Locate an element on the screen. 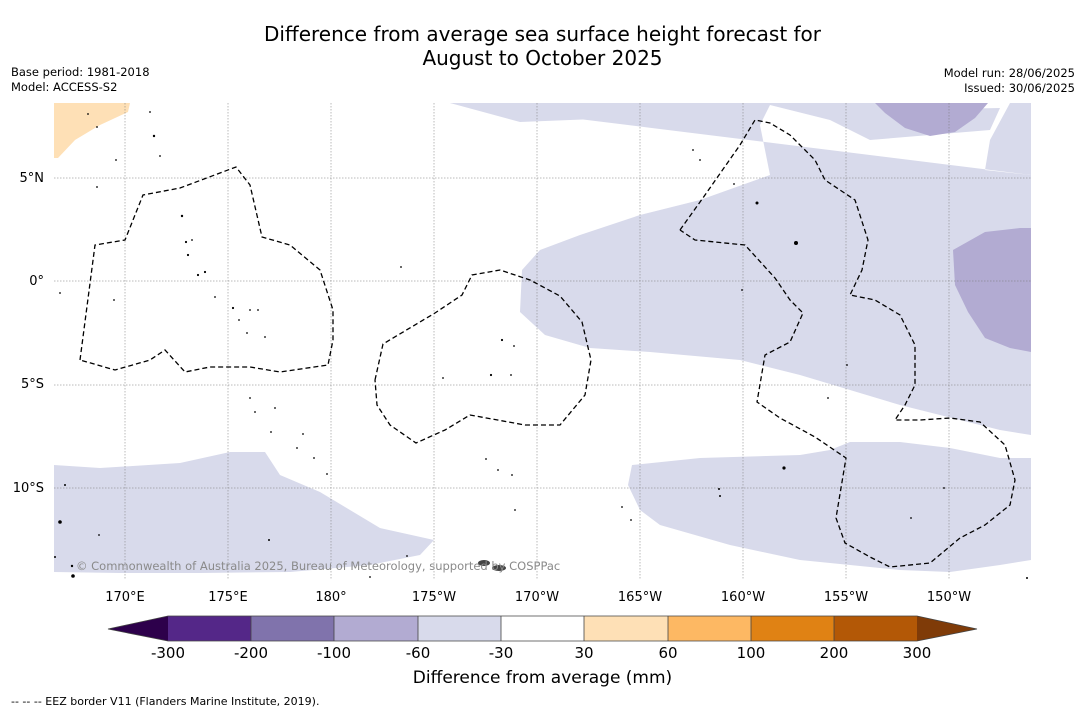 This screenshot has height=713, width=1085. colorbar-extend-high is located at coordinates (947, 628).